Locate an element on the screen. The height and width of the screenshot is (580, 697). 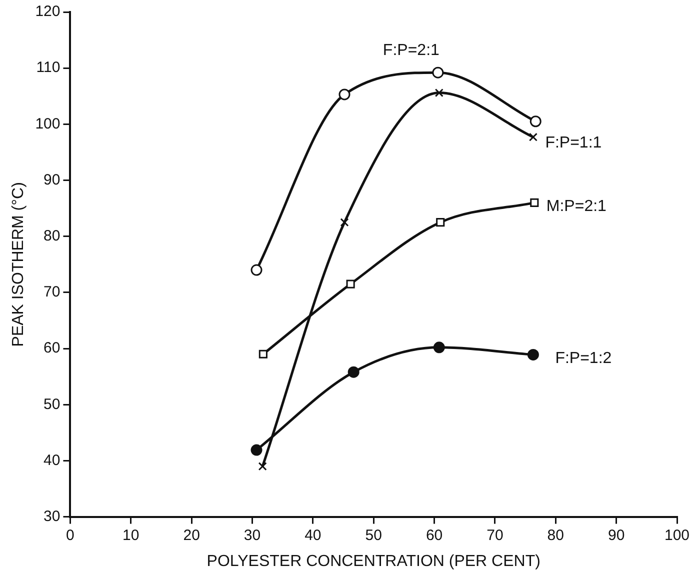
x-tick-label: 50 is located at coordinates (373, 535).